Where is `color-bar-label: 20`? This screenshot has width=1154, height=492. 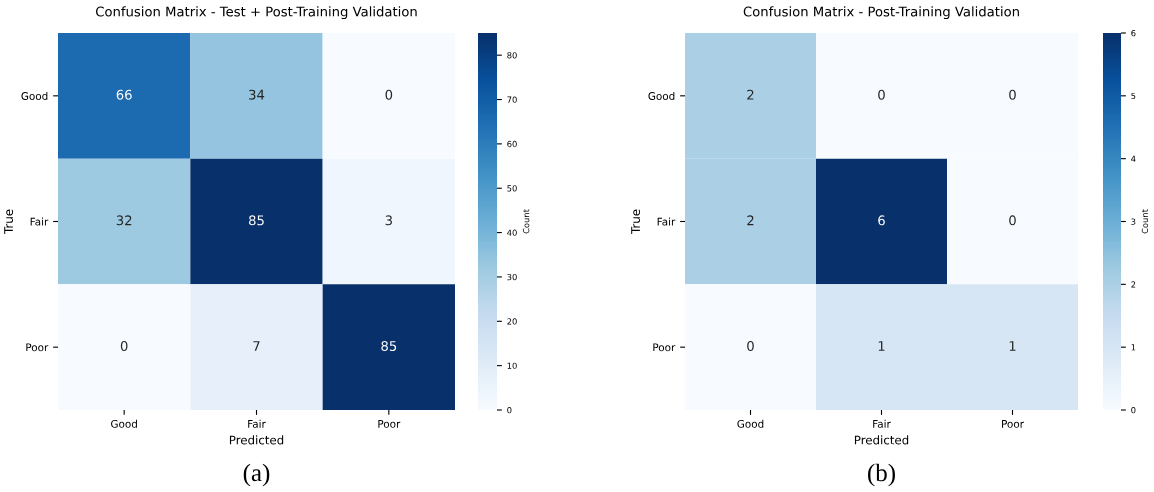 color-bar-label: 20 is located at coordinates (512, 321).